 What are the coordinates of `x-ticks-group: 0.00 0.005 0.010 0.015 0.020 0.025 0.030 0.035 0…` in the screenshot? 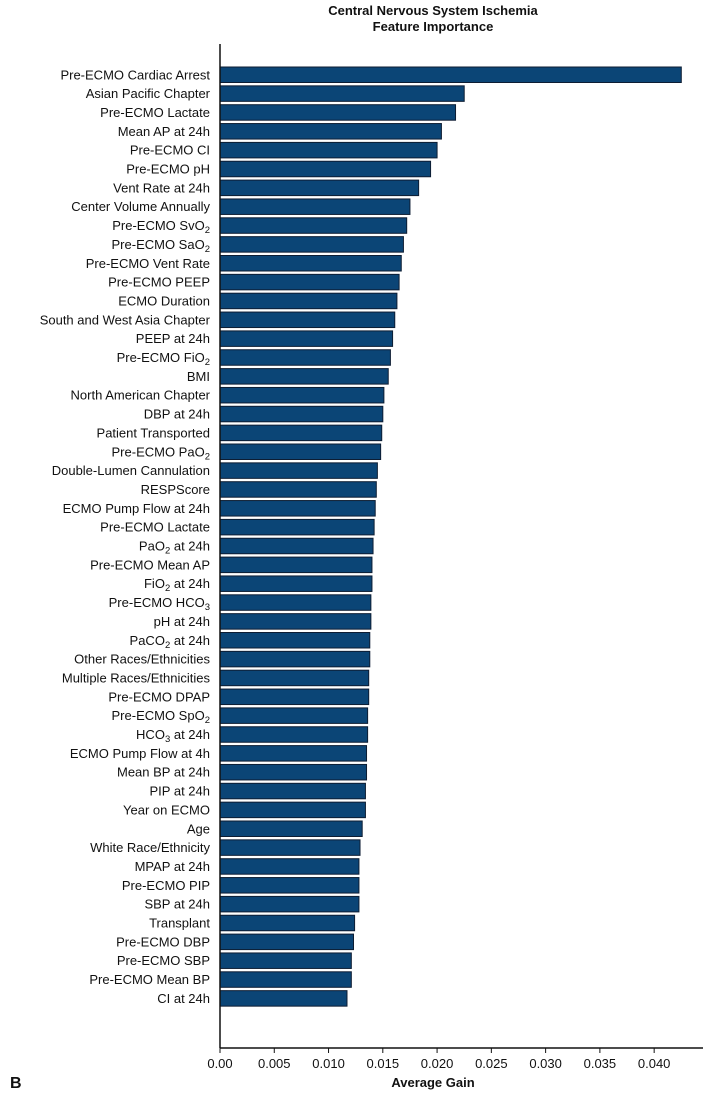 It's located at (438, 1059).